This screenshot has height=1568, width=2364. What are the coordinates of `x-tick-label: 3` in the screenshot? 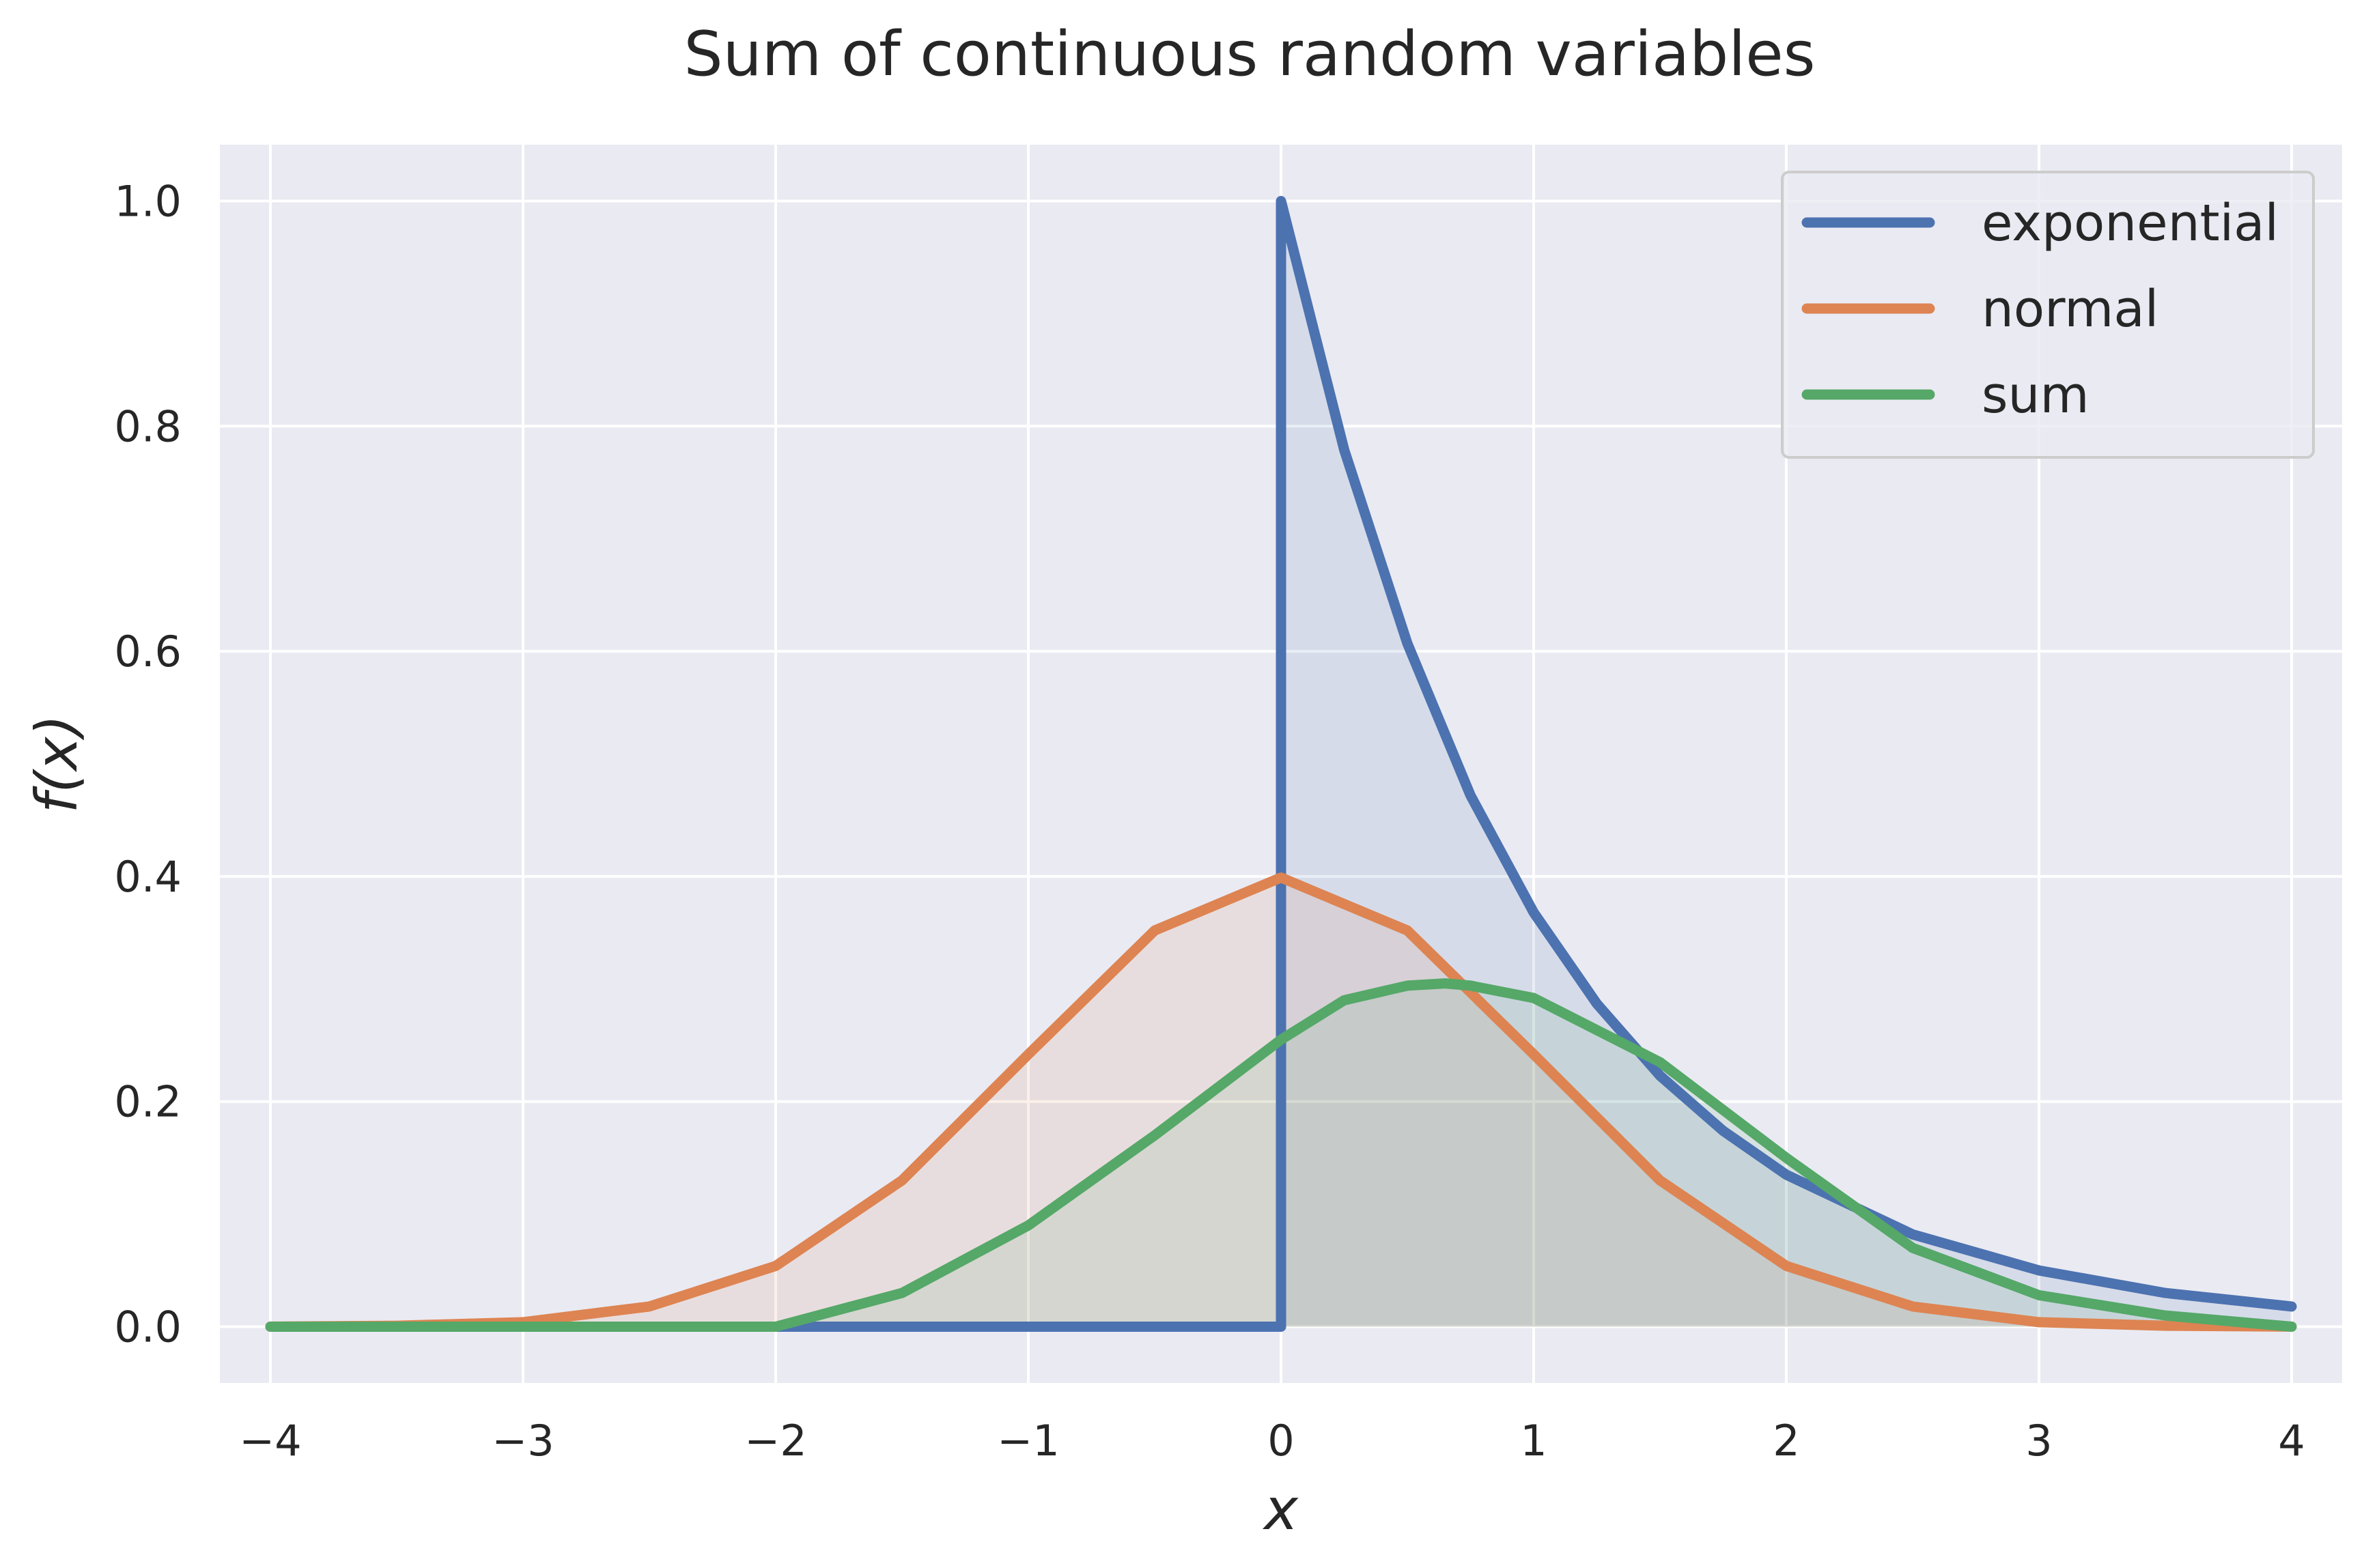 It's located at (2038, 1441).